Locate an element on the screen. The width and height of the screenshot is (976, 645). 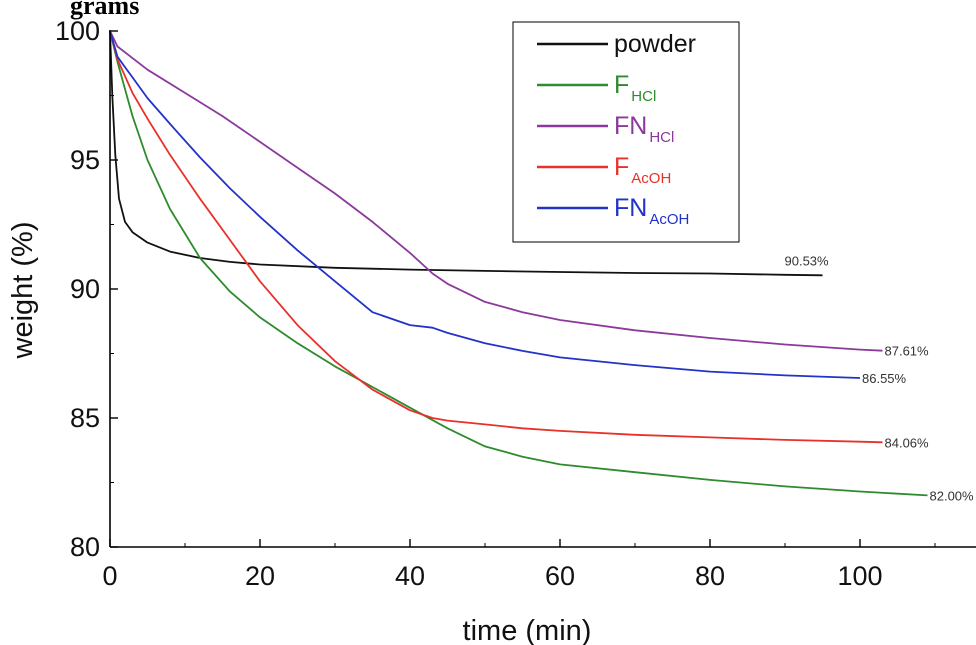
y-tick-label: 100 is located at coordinates (77, 31).